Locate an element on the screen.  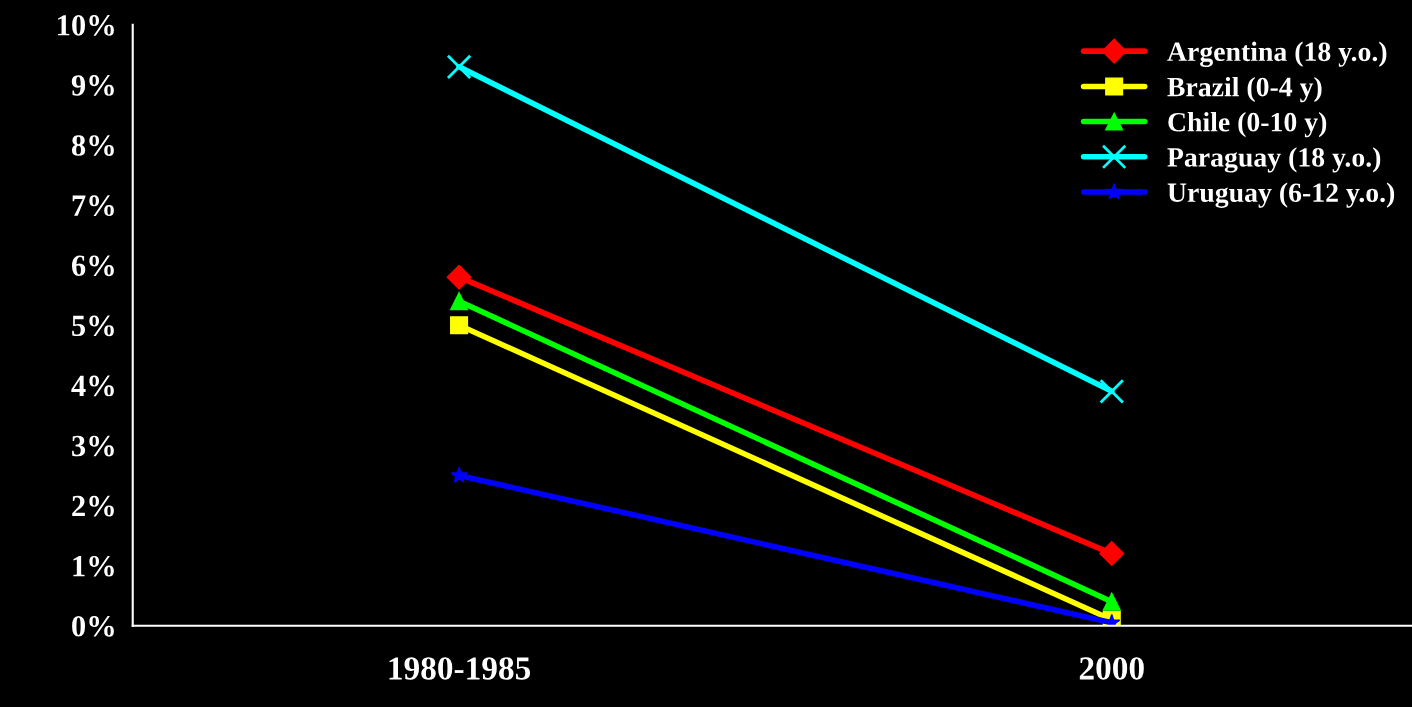
y-tick-label: 2% is located at coordinates (93, 506).